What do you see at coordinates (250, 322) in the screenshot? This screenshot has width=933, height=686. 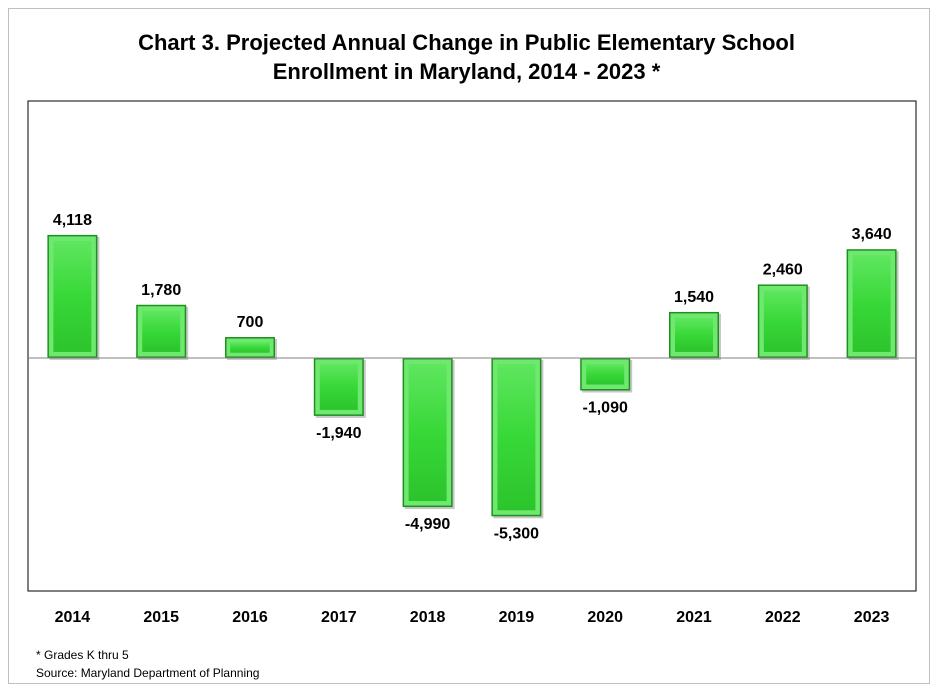 I see `data-label-2016: 700` at bounding box center [250, 322].